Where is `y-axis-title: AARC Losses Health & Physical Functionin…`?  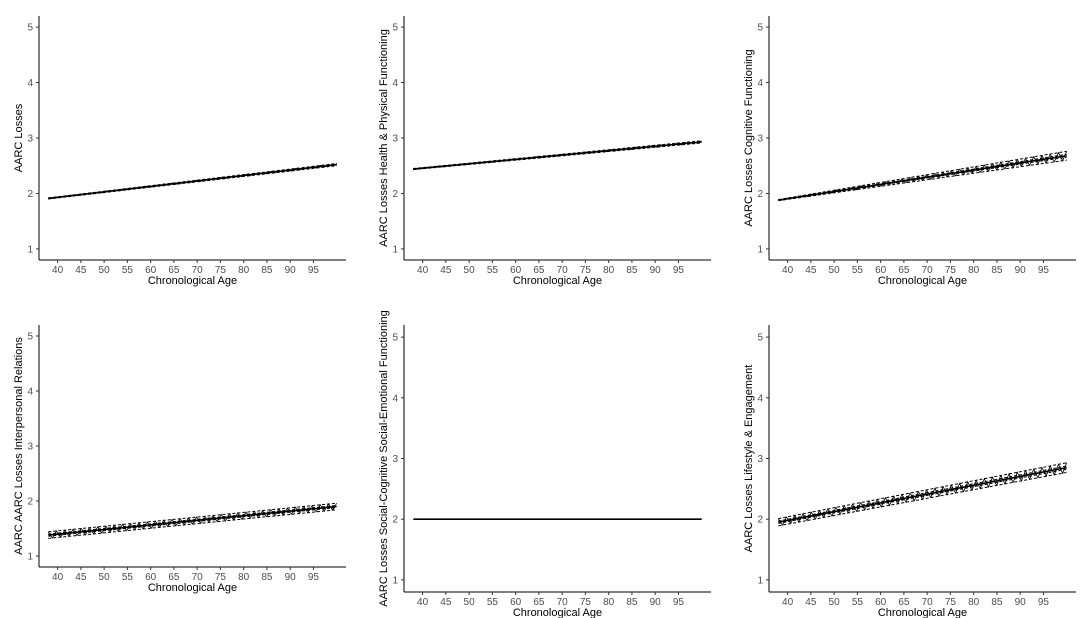 y-axis-title: AARC Losses Health & Physical Functionin… is located at coordinates (384, 138).